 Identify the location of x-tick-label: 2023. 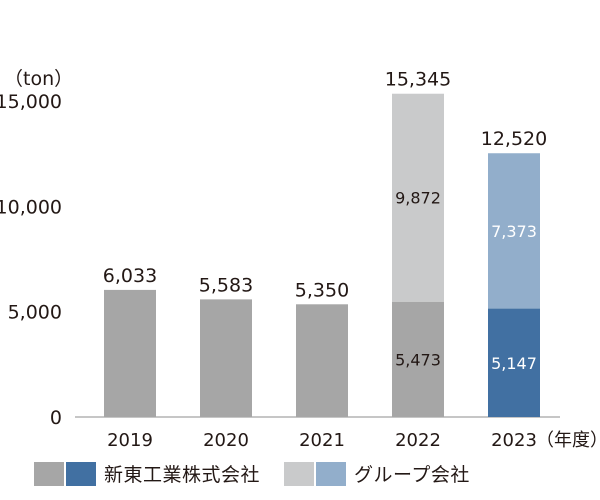
(514, 440).